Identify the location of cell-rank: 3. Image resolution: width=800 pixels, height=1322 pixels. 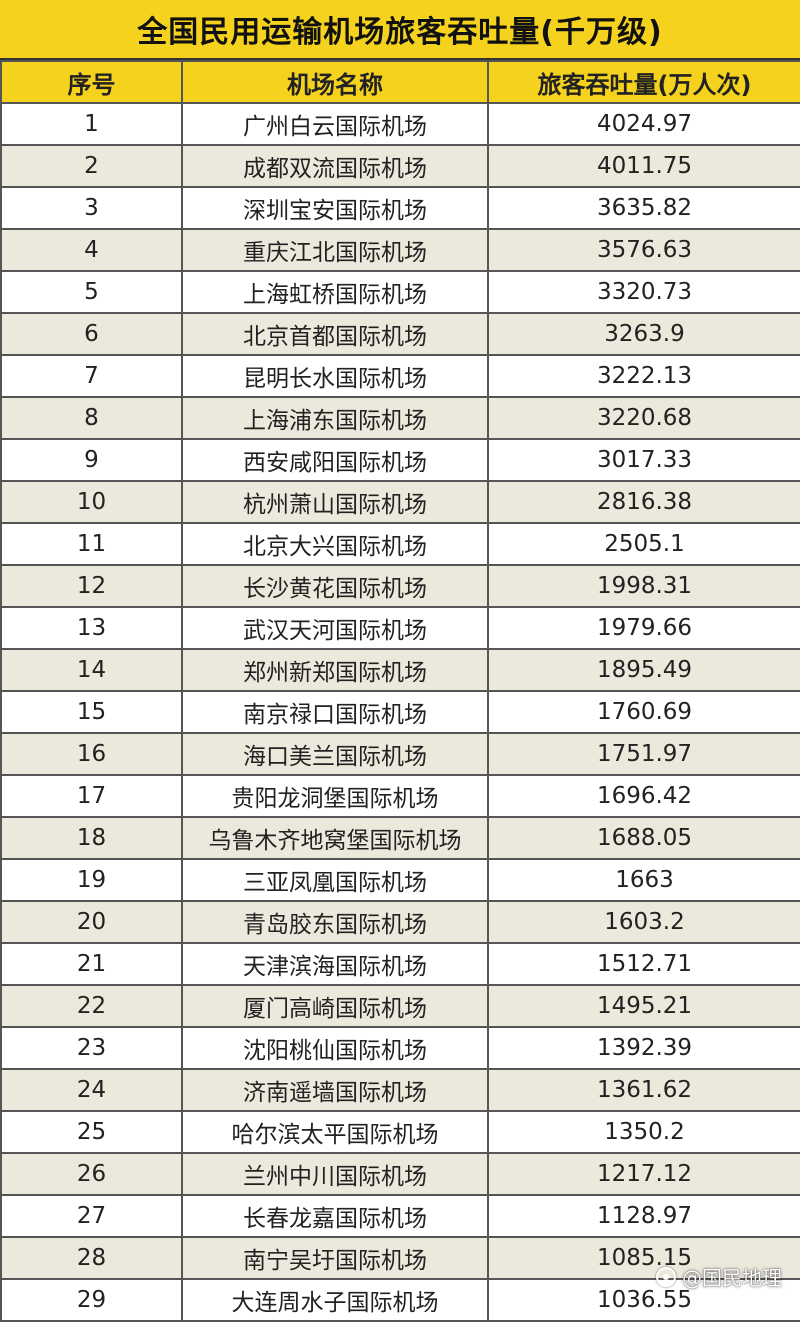
(91, 208).